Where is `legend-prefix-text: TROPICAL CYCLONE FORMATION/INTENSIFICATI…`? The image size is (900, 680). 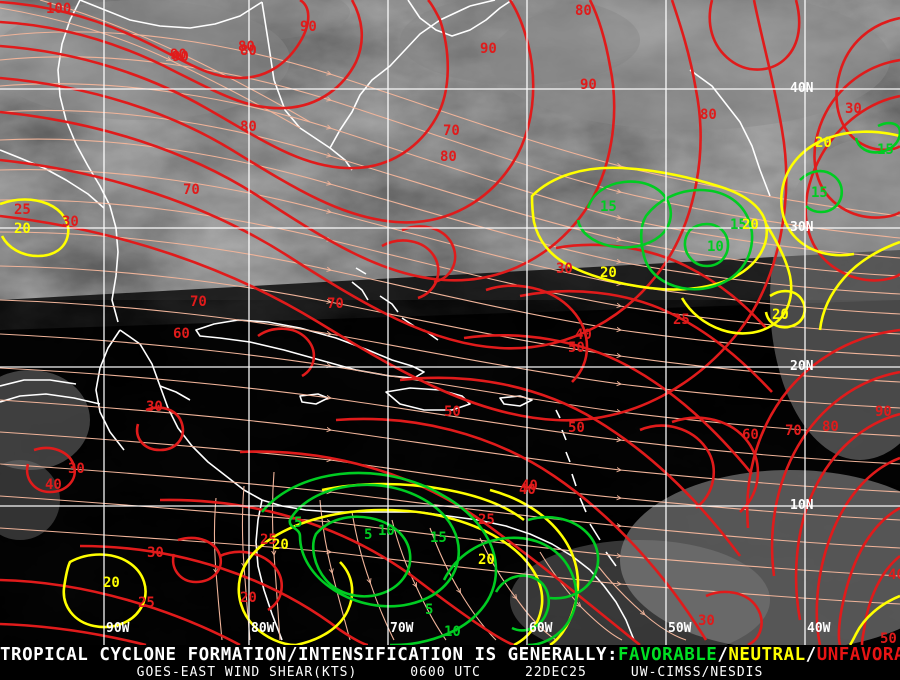 legend-prefix-text: TROPICAL CYCLONE FORMATION/INTENSIFICATI… is located at coordinates (309, 655).